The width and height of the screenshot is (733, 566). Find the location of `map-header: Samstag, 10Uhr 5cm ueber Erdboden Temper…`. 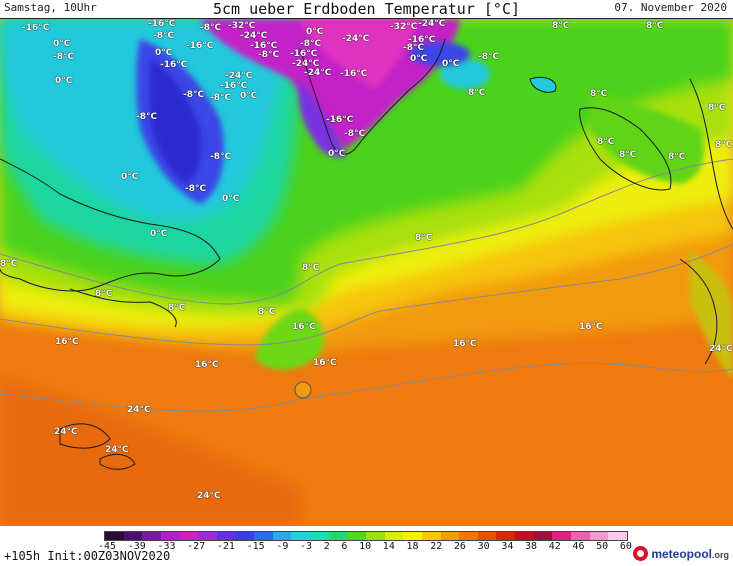

map-header: Samstag, 10Uhr 5cm ueber Erdboden Temper… is located at coordinates (366, 9).